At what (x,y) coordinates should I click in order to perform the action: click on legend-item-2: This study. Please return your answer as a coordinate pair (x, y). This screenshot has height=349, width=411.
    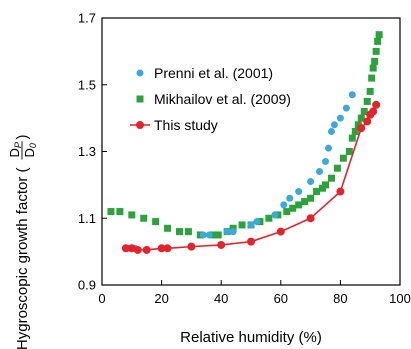
    Looking at the image, I should click on (174, 125).